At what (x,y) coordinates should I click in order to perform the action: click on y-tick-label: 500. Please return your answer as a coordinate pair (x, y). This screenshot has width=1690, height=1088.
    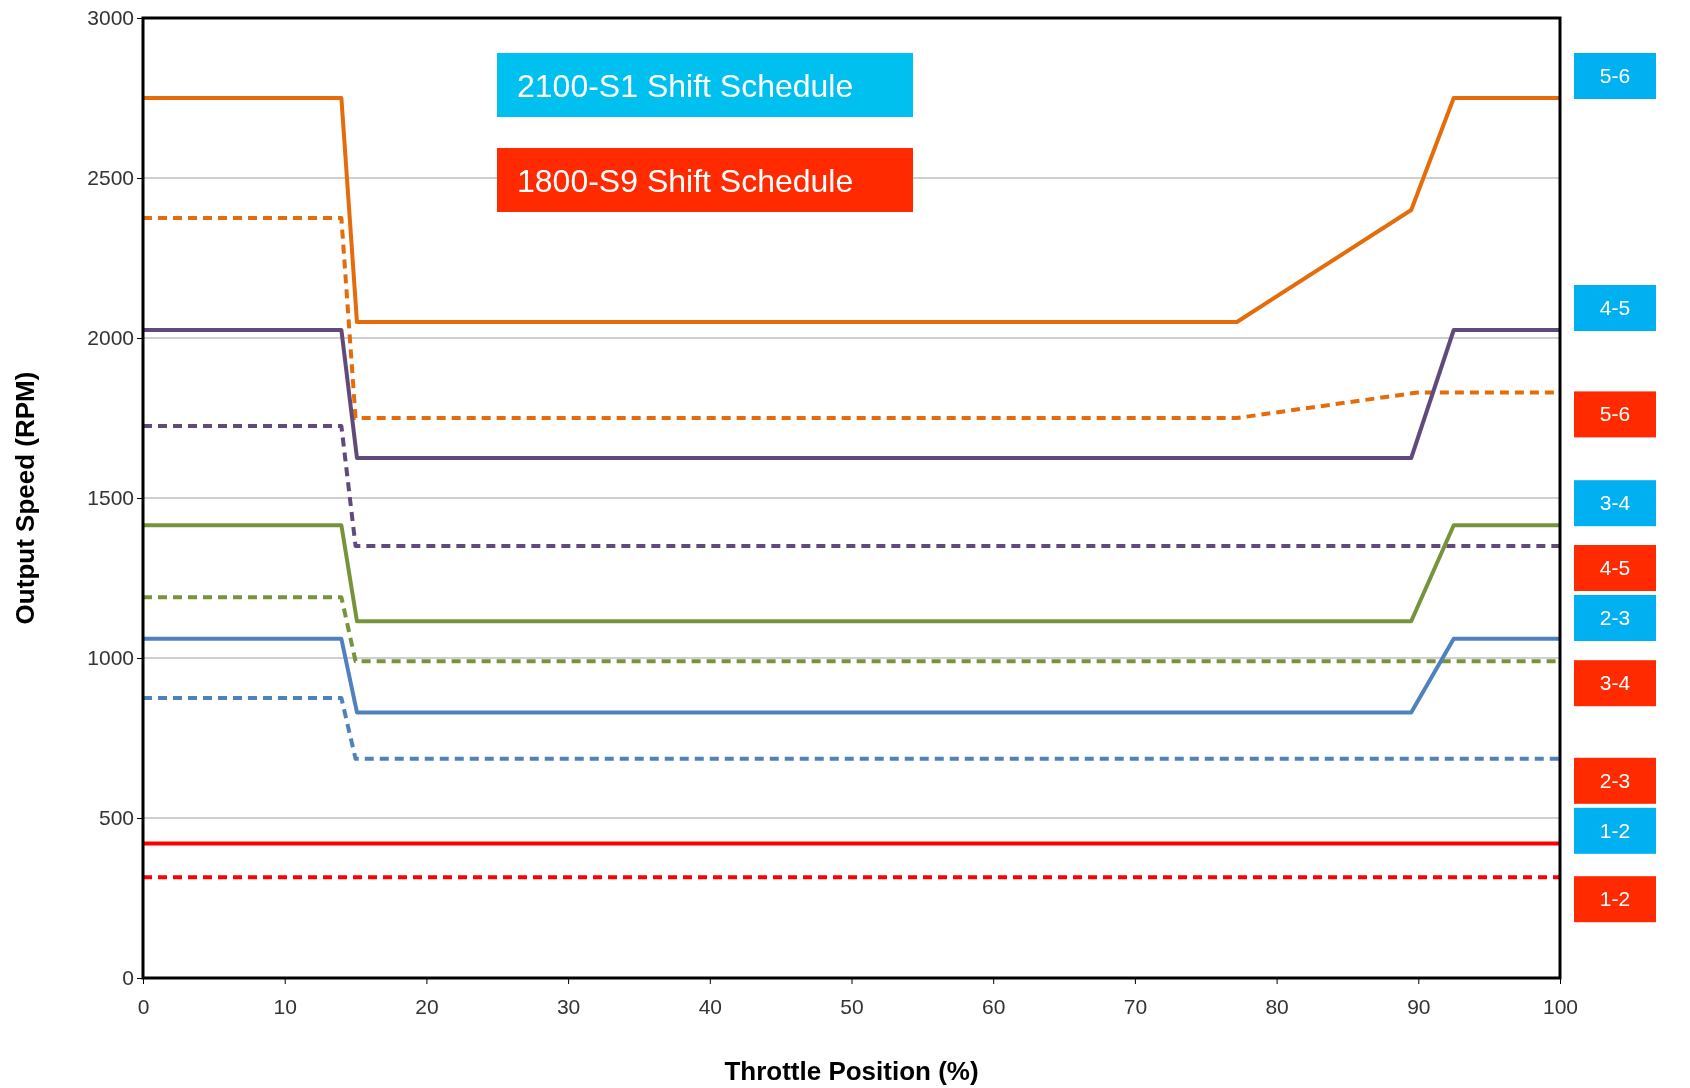
    Looking at the image, I should click on (116, 818).